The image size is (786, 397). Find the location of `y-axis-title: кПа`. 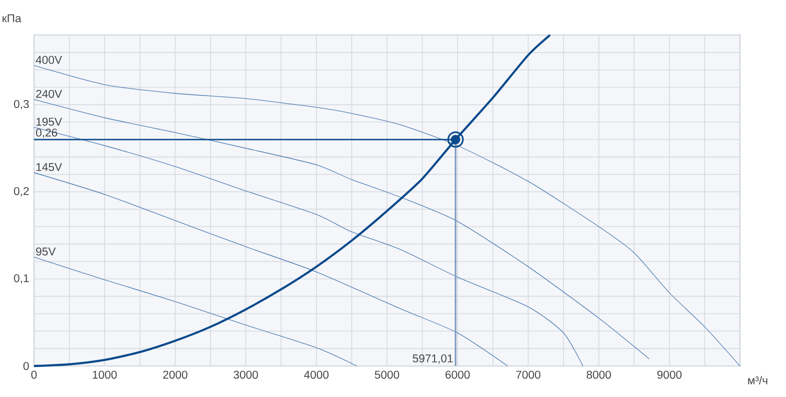

y-axis-title: кПа is located at coordinates (12, 18).